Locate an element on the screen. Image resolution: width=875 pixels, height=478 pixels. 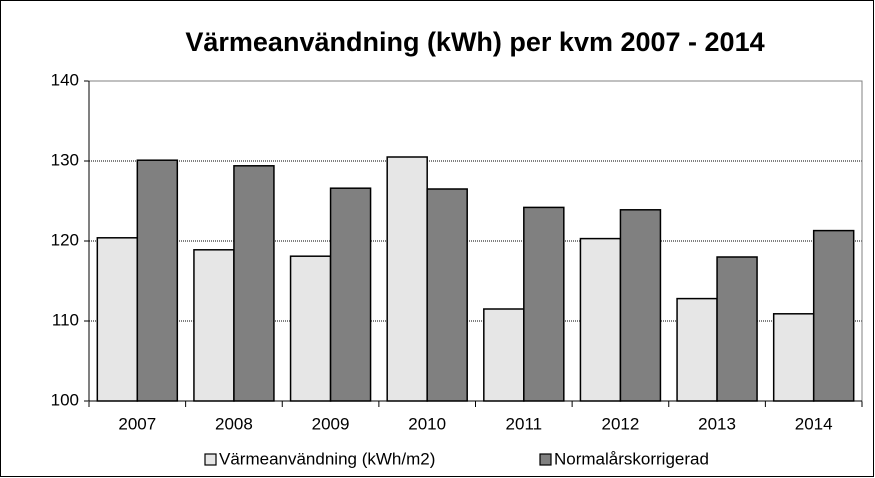
x-tick-label: 2007 is located at coordinates (137, 423).